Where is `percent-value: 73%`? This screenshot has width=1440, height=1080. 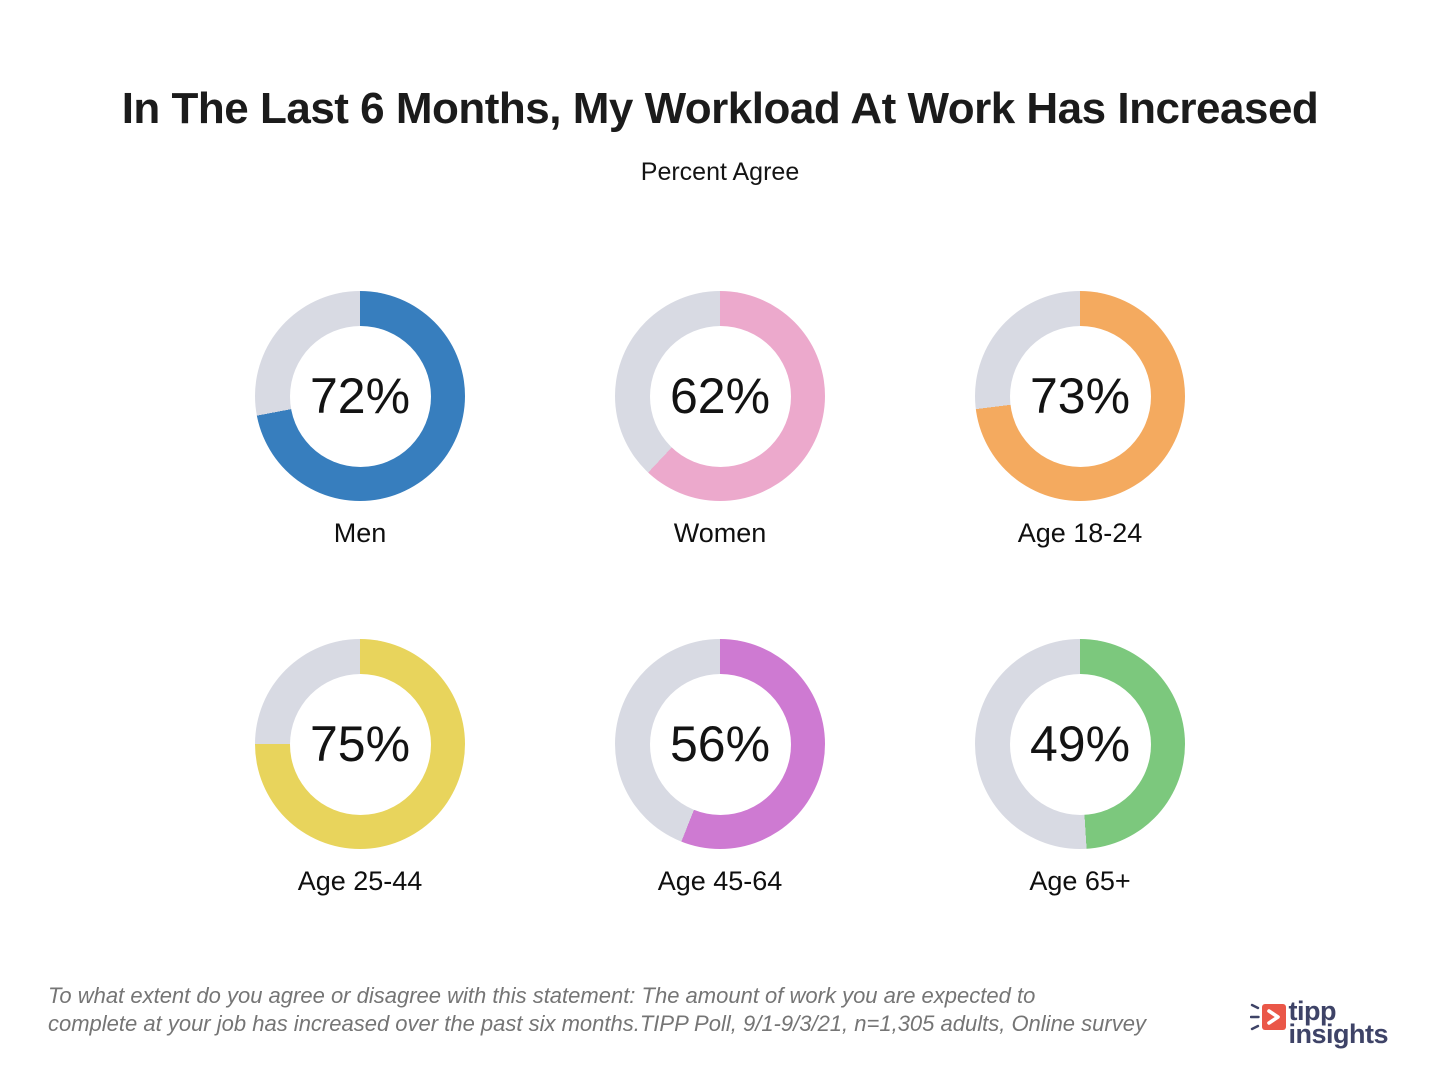
percent-value: 73% is located at coordinates (1080, 396).